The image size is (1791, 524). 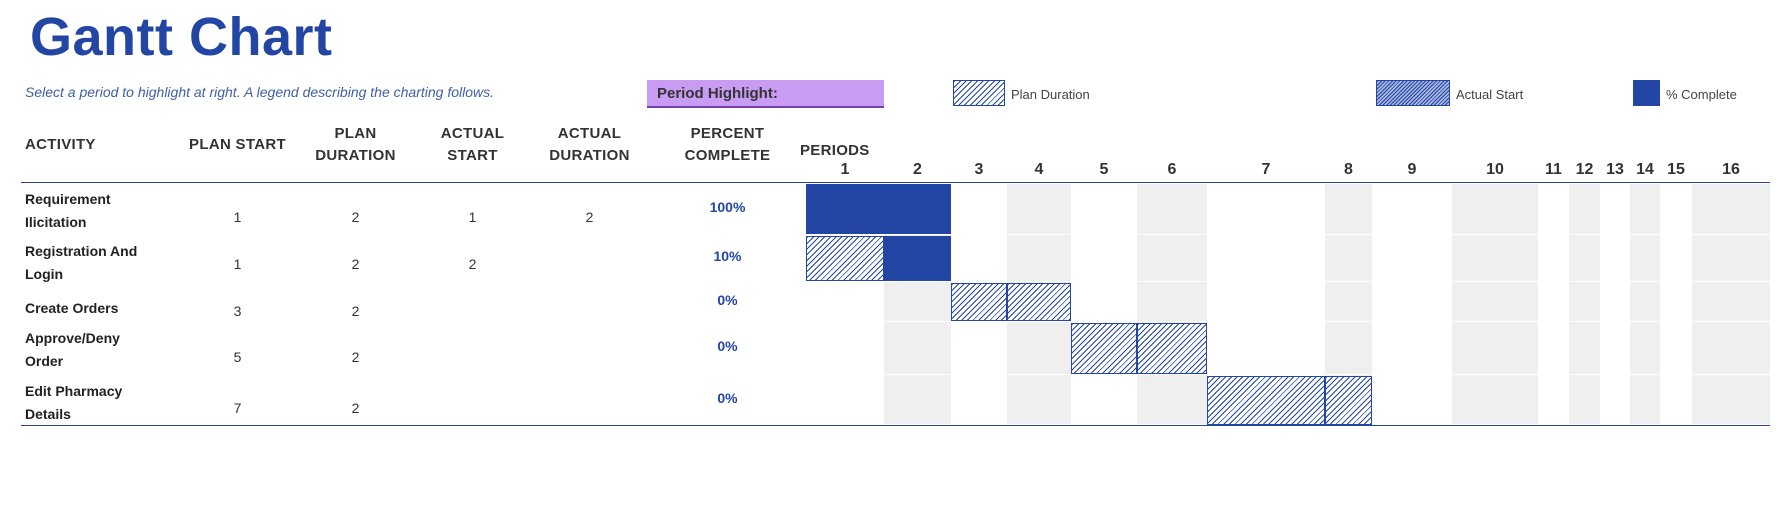 I want to click on plan-start-cell: 7, so click(x=237, y=408).